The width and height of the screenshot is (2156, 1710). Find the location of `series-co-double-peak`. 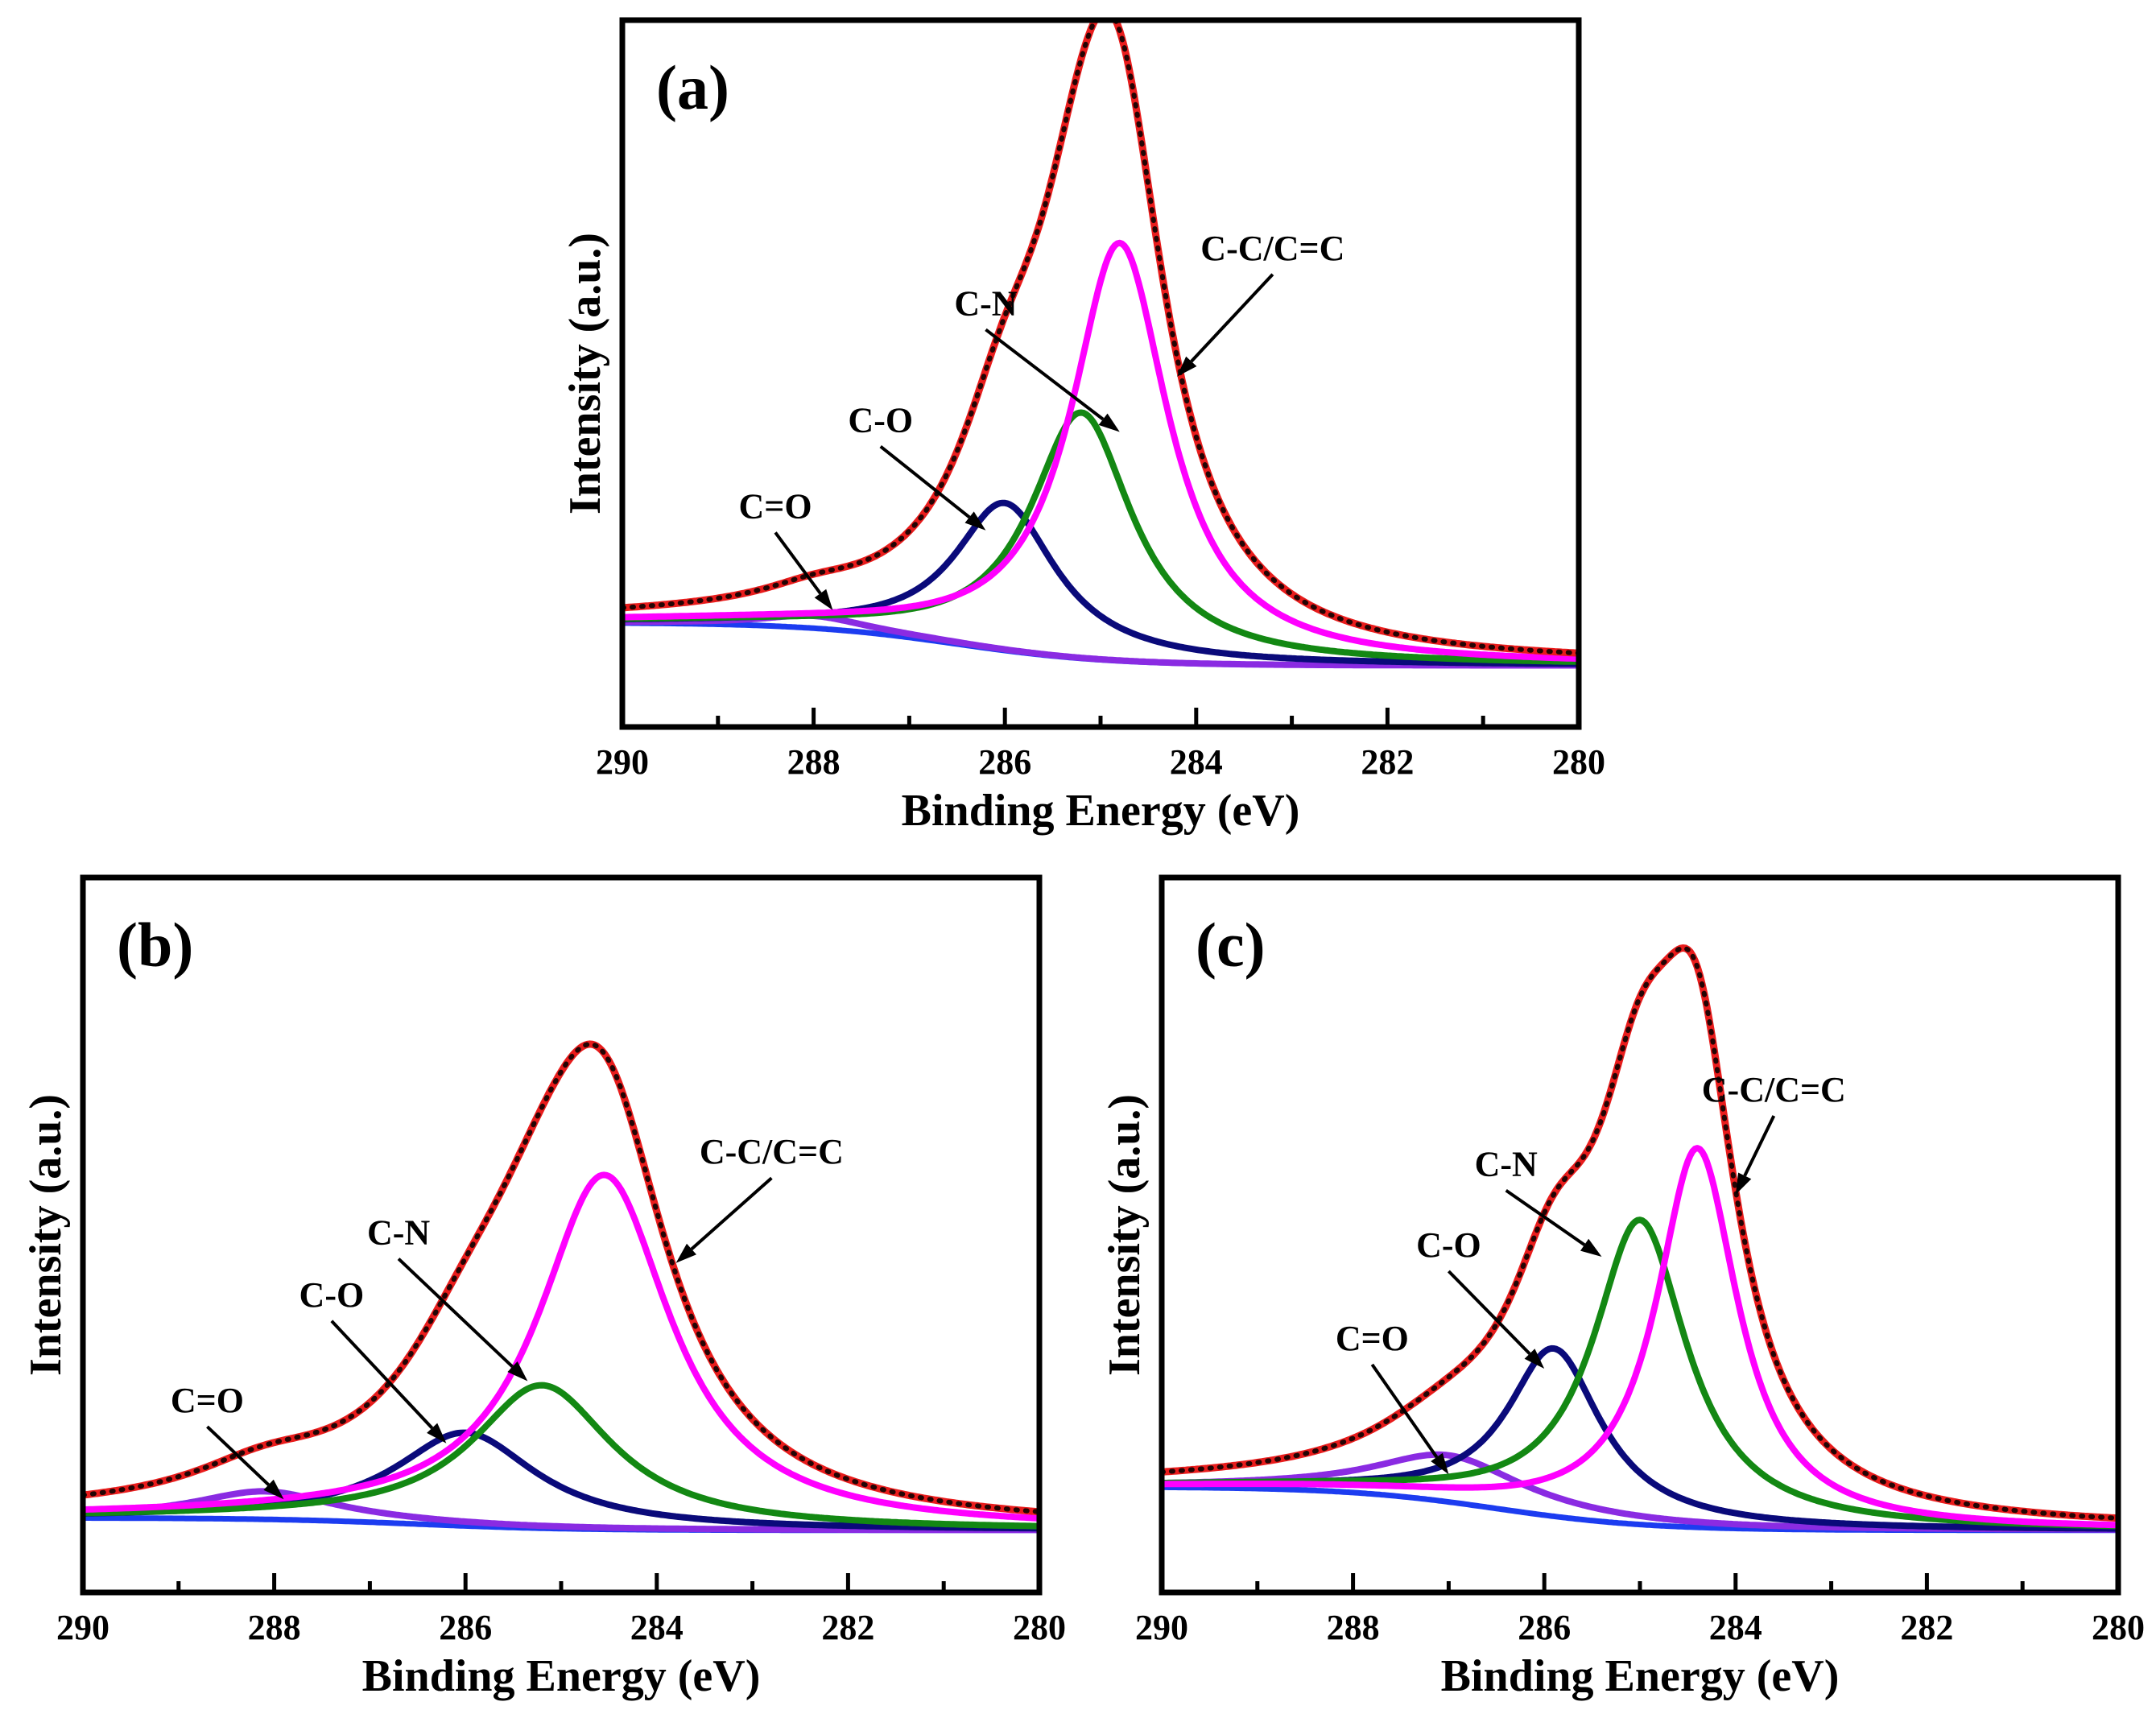

series-co-double-peak is located at coordinates (561, 1511).